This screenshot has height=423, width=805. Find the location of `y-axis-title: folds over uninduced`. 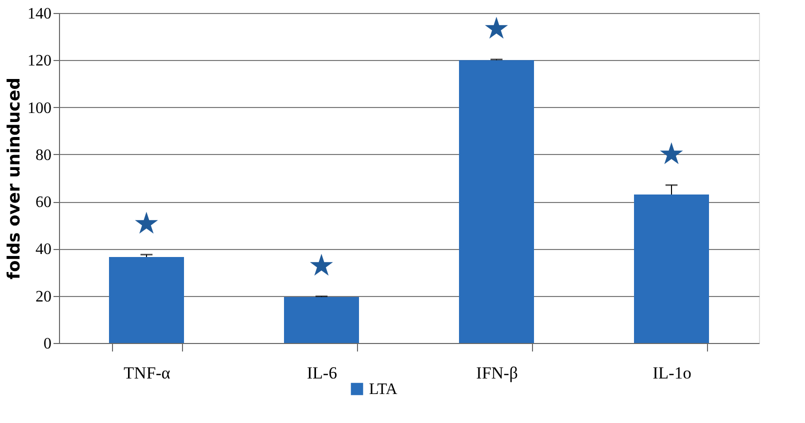

y-axis-title: folds over uninduced is located at coordinates (14, 179).